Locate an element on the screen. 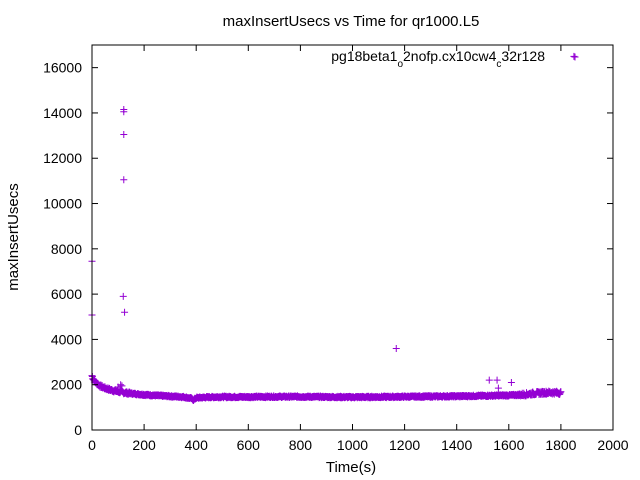  x-tick-label: 200 is located at coordinates (144, 445).